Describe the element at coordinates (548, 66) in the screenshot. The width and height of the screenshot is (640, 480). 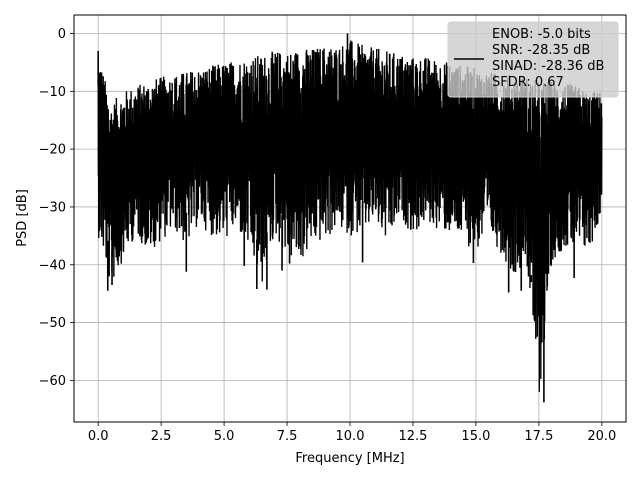
I see `legend-line-sinad: SINAD: -28.36 dB` at that location.